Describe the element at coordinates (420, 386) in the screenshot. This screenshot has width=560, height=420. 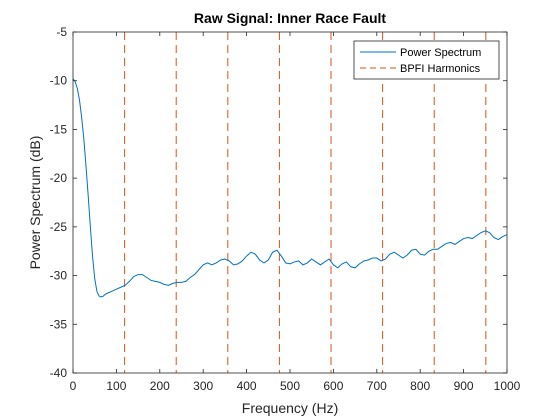
I see `x-tick-label: 800` at that location.